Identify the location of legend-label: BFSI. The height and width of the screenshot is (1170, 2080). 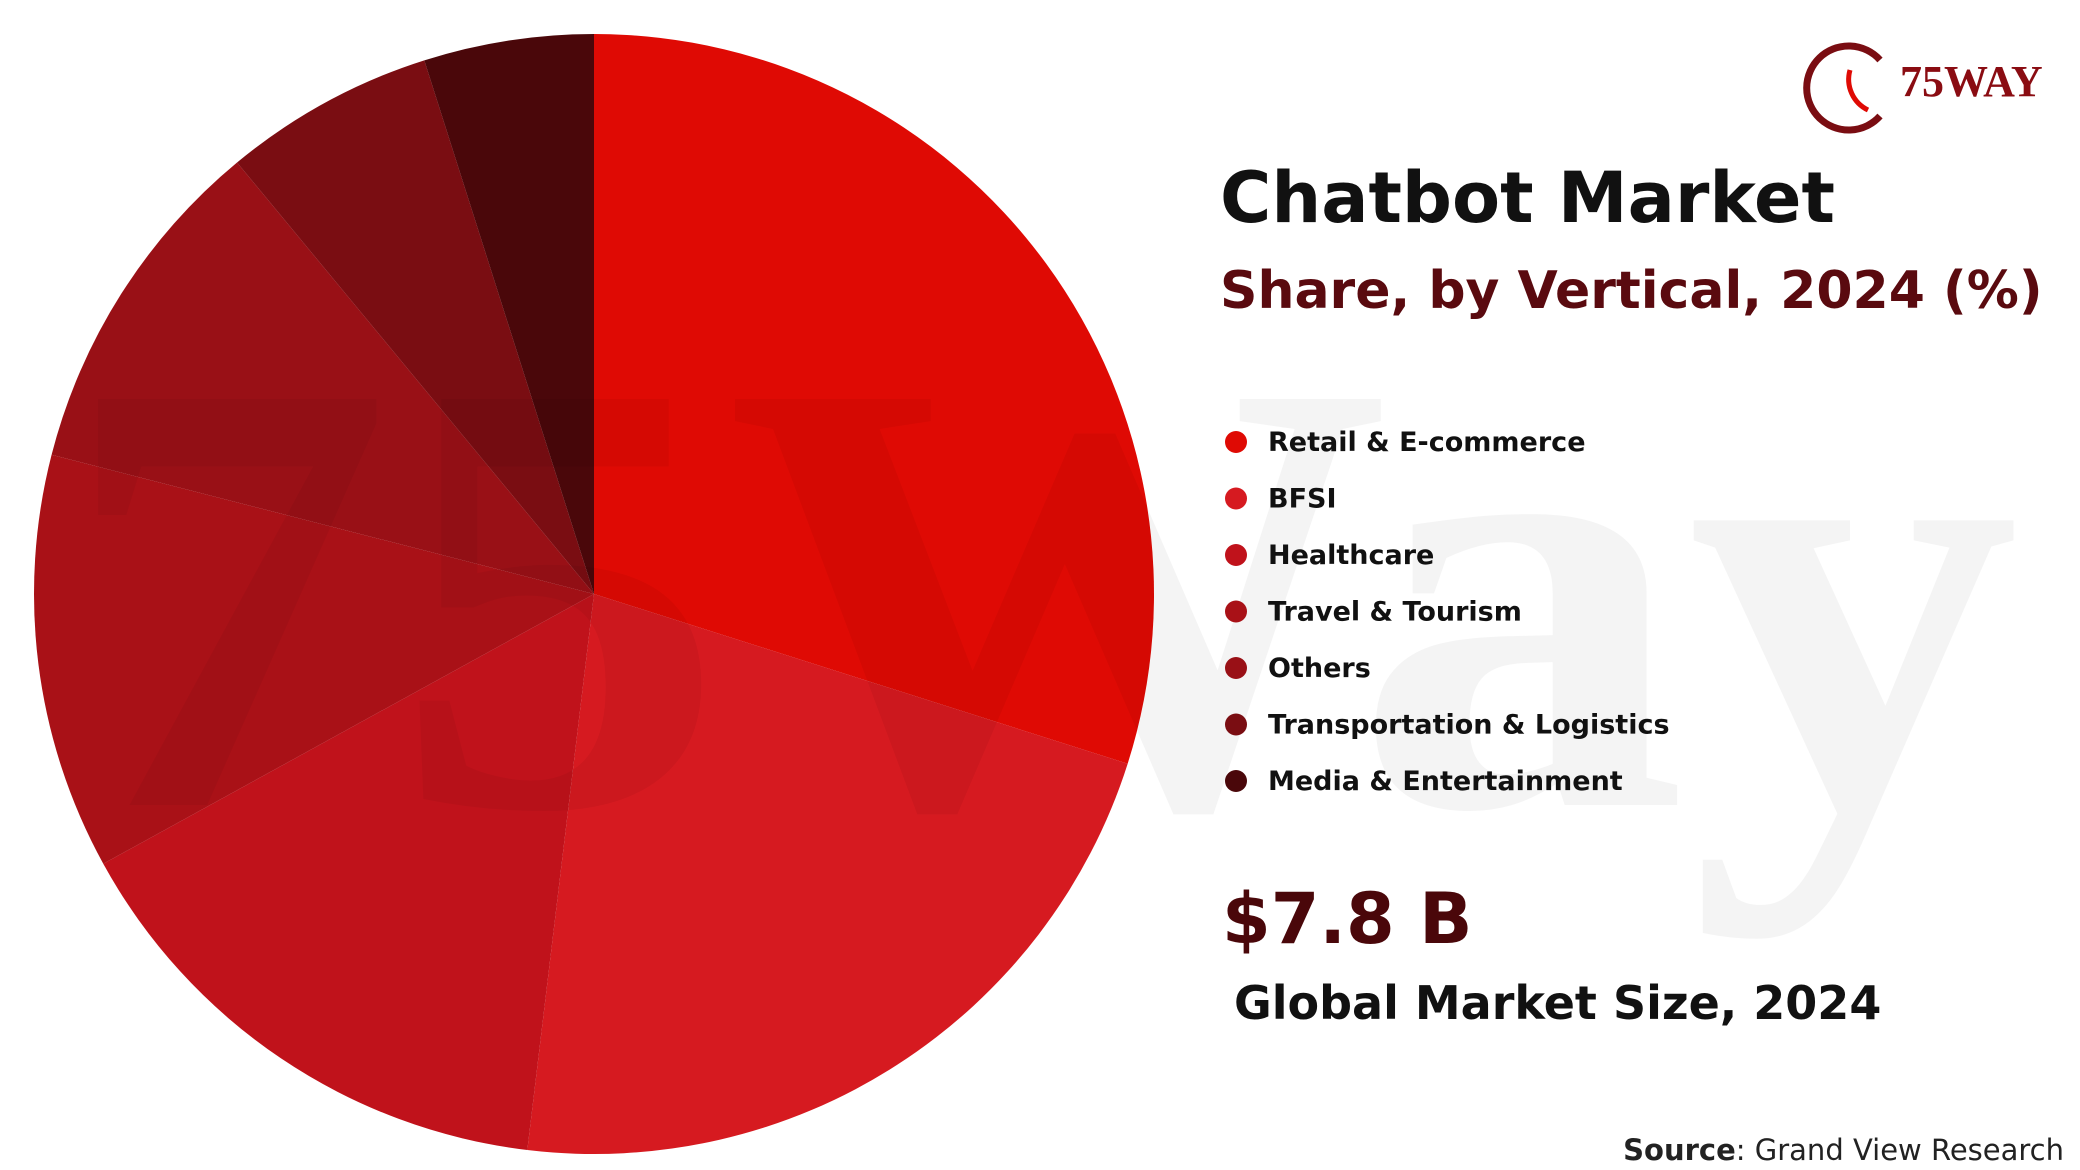
(1302, 499).